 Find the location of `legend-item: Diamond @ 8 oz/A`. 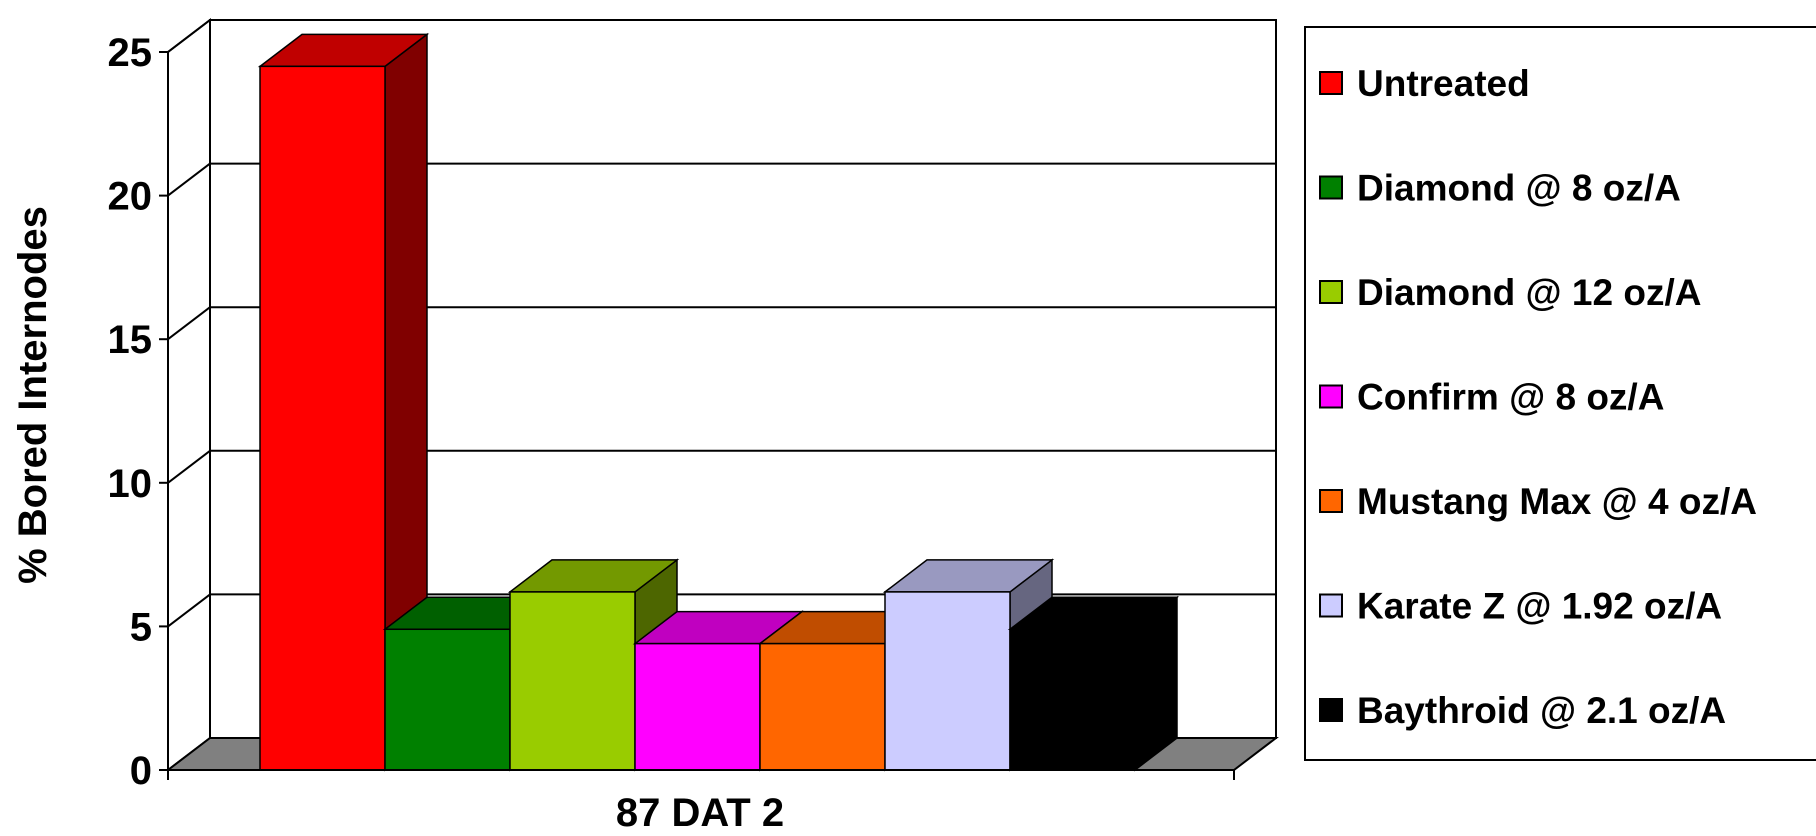

legend-item: Diamond @ 8 oz/A is located at coordinates (1500, 188).